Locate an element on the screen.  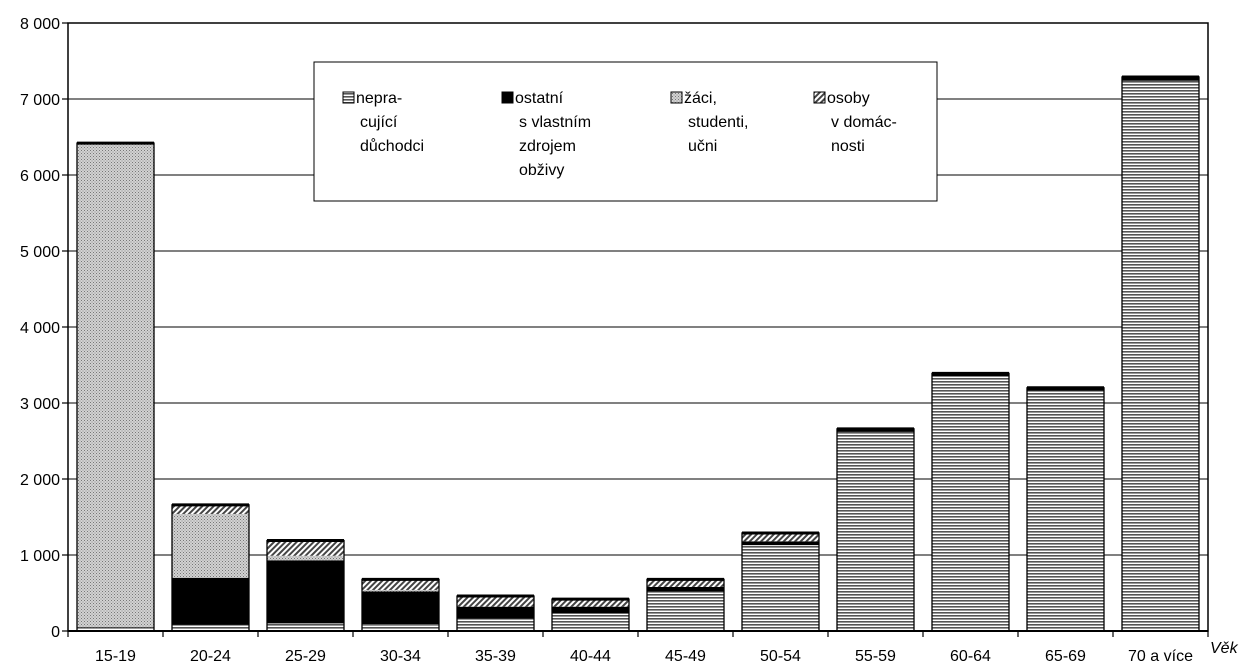
x-tick-label-1: 15-19 is located at coordinates (115, 656).